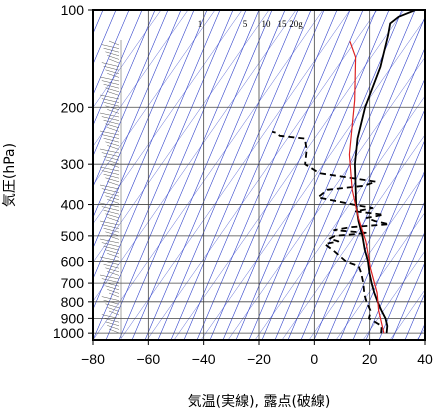 This screenshot has height=412, width=435. What do you see at coordinates (73, 164) in the screenshot?
I see `y-tick-label: 300` at bounding box center [73, 164].